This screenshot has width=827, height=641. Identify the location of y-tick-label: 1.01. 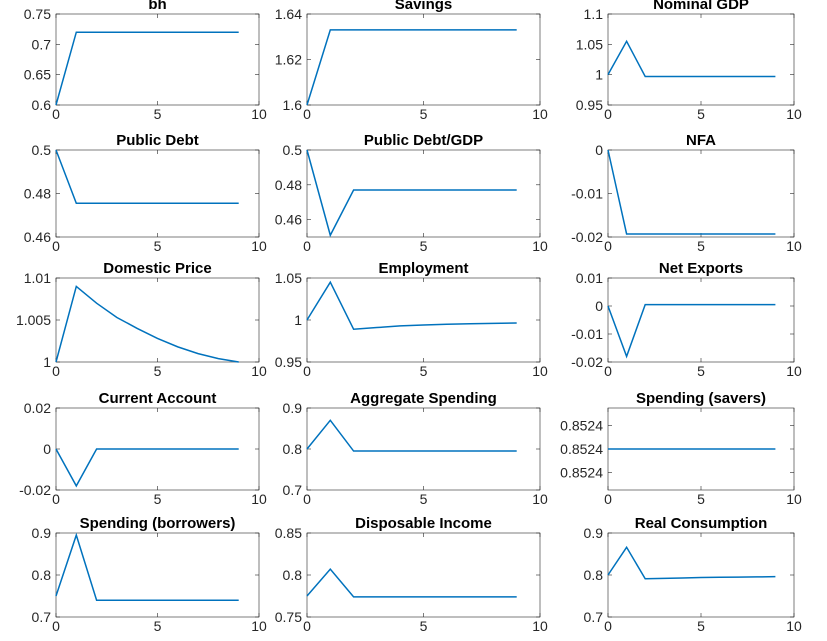
(37, 278).